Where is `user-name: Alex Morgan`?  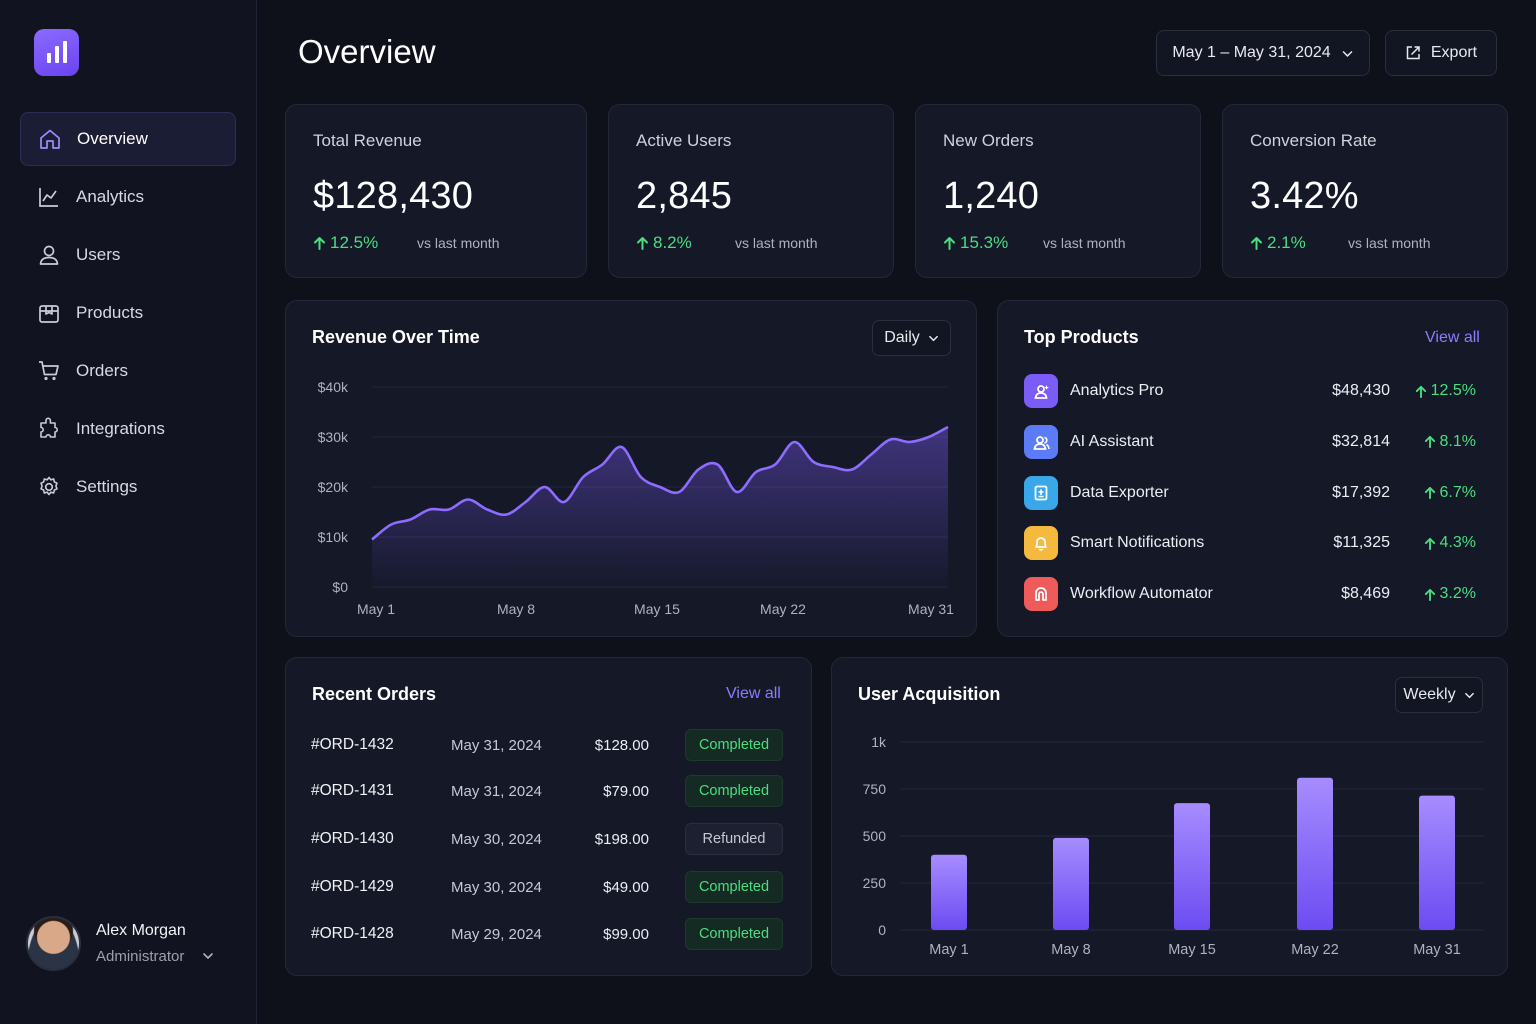 user-name: Alex Morgan is located at coordinates (141, 930).